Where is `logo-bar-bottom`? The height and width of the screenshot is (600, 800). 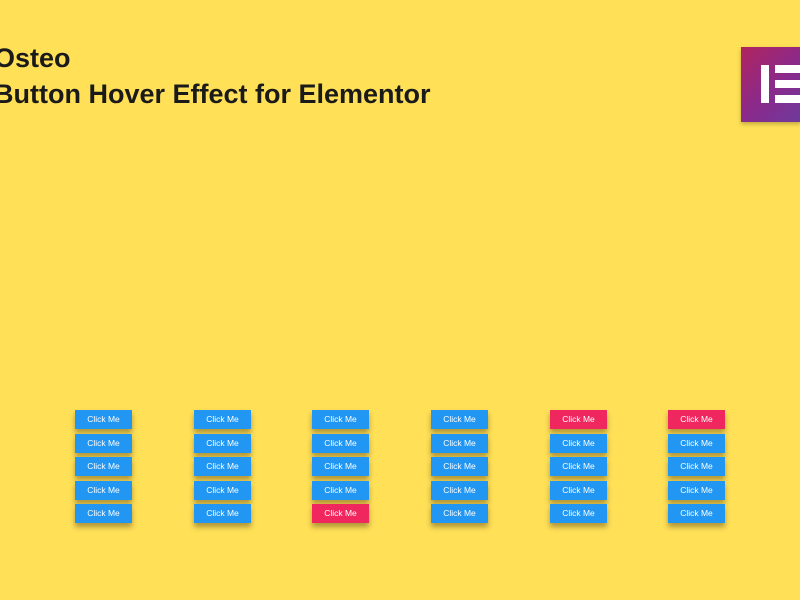 logo-bar-bottom is located at coordinates (787, 99).